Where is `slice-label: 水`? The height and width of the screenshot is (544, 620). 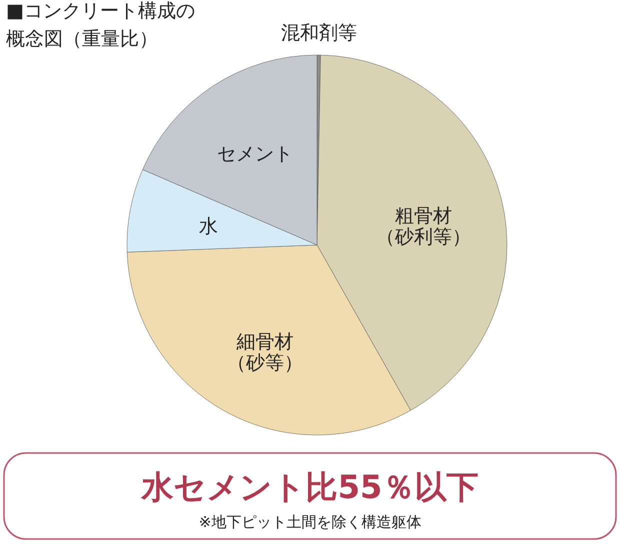
slice-label: 水 is located at coordinates (208, 227).